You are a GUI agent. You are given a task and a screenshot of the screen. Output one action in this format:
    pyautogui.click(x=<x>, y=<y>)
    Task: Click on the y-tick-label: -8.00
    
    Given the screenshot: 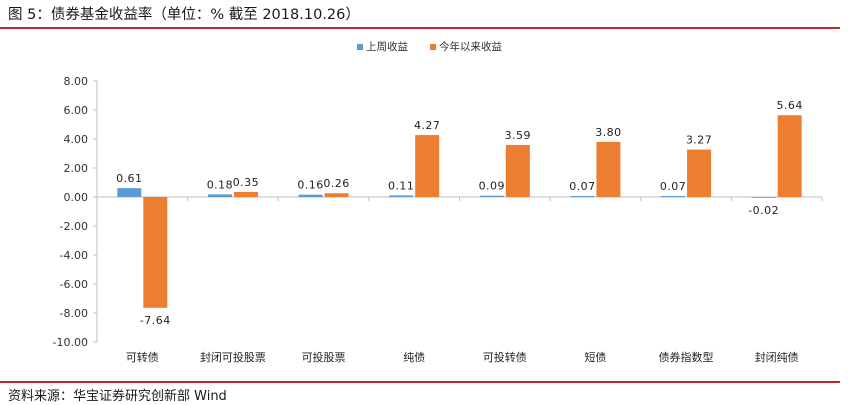 What is the action you would take?
    pyautogui.click(x=74, y=313)
    